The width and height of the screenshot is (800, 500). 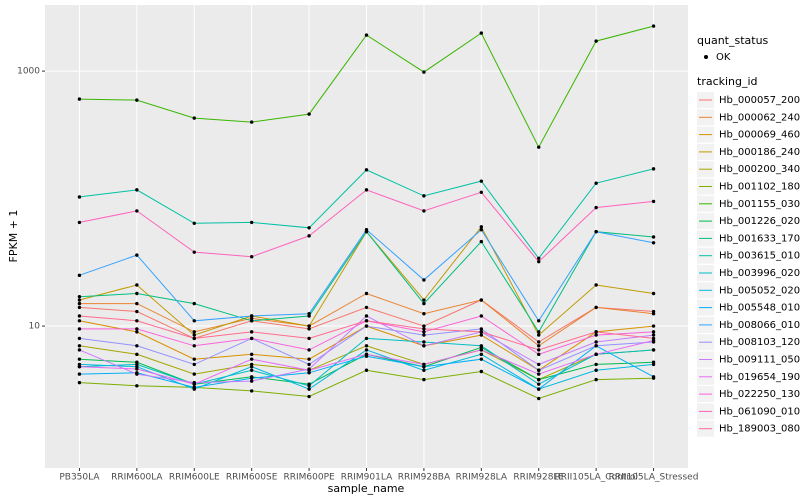 What do you see at coordinates (759, 221) in the screenshot?
I see `legend-label: Hb_001226_020` at bounding box center [759, 221].